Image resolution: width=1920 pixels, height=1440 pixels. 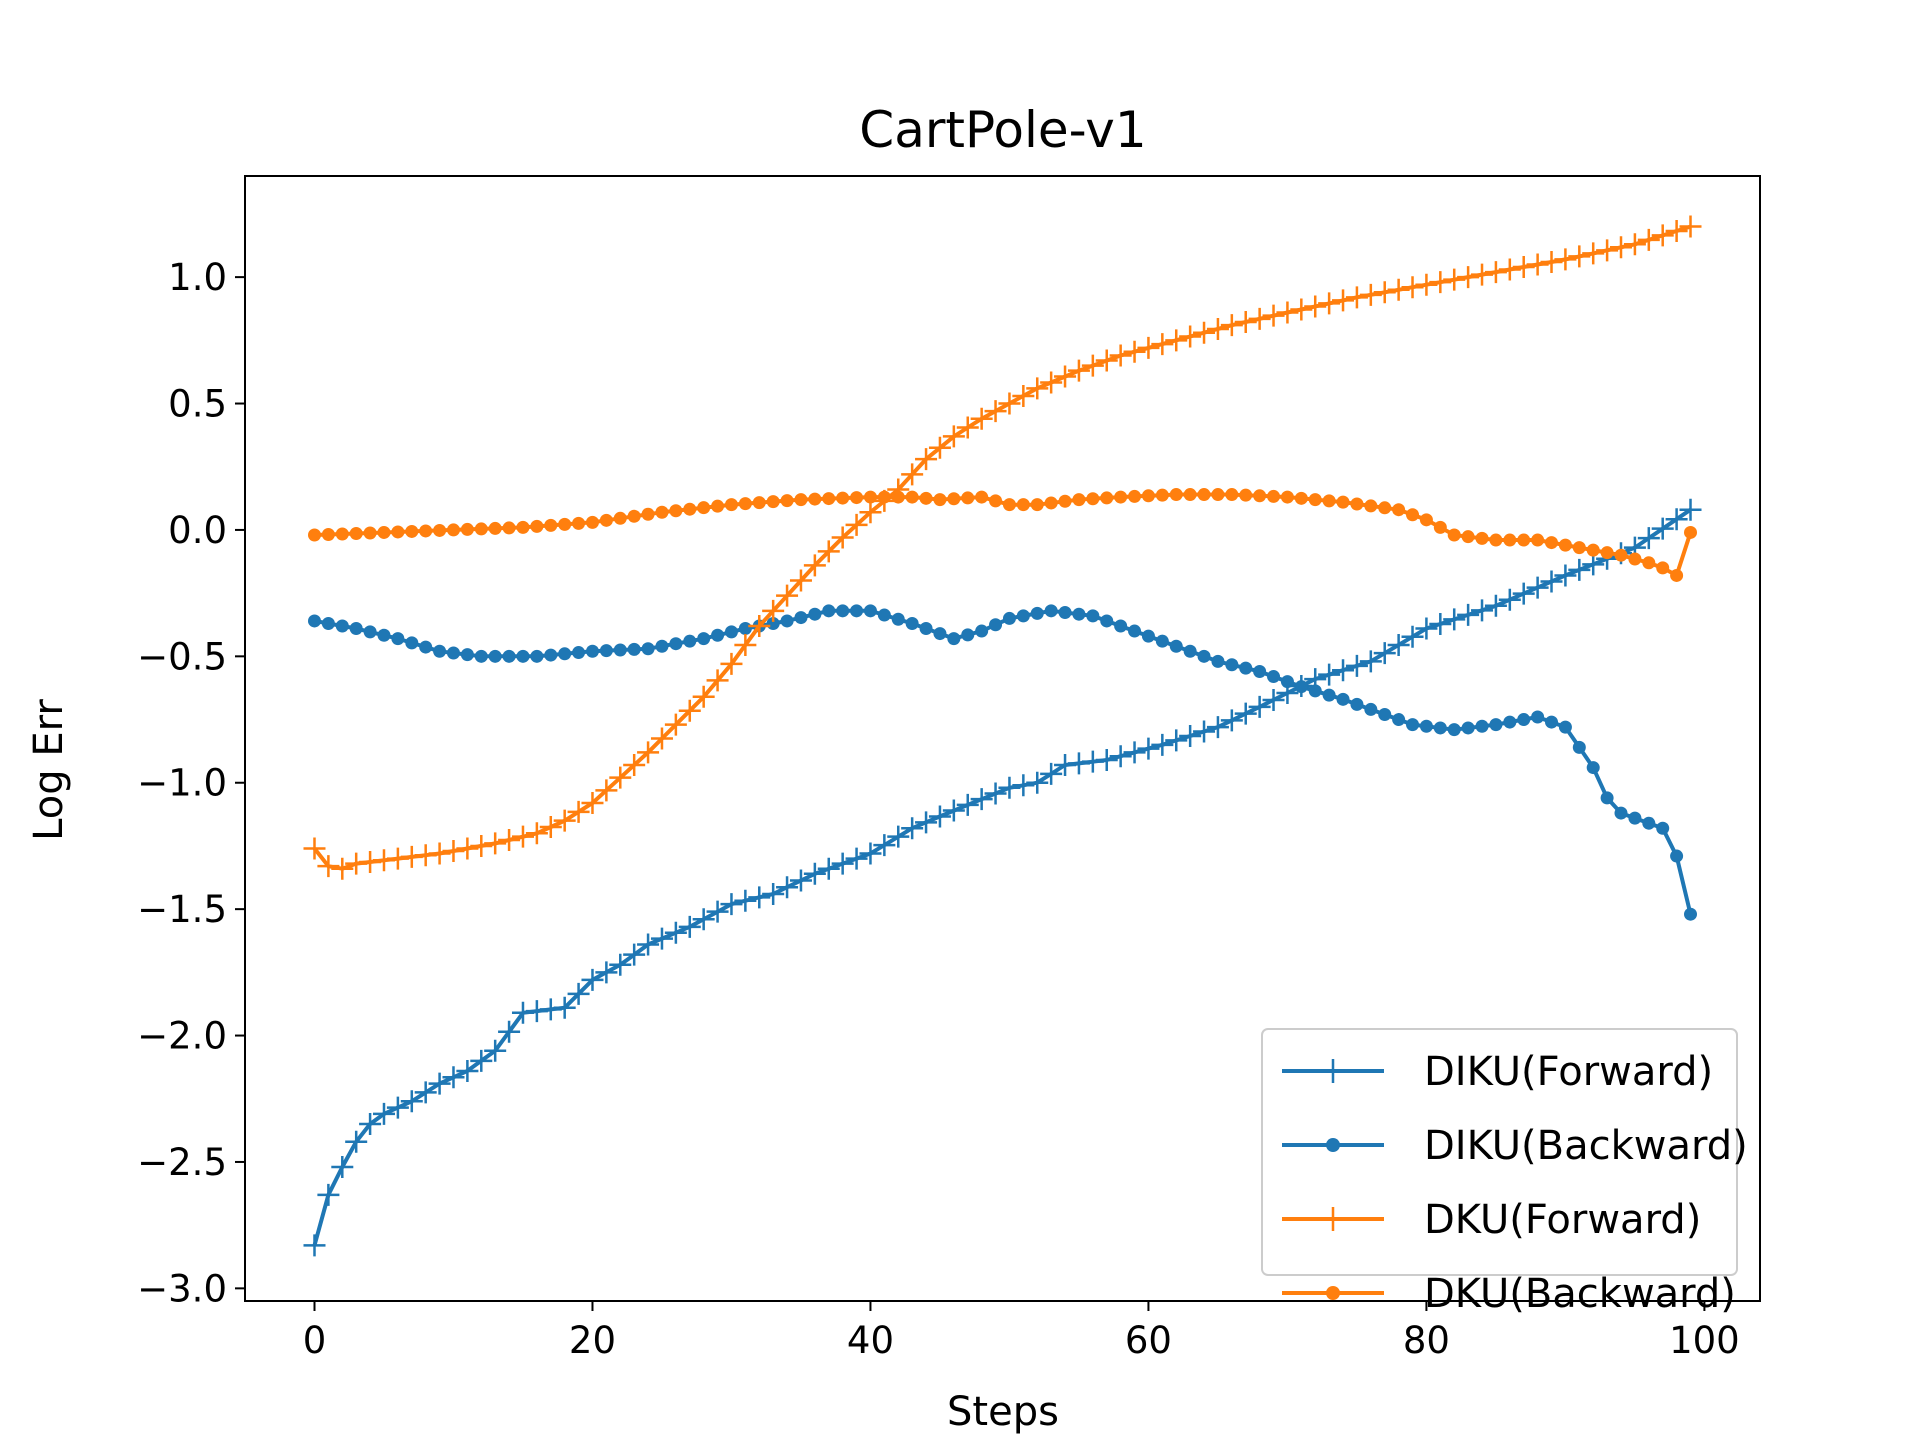 What do you see at coordinates (1021, 1331) in the screenshot?
I see `x-axis: 0 20 40 60 80 100` at bounding box center [1021, 1331].